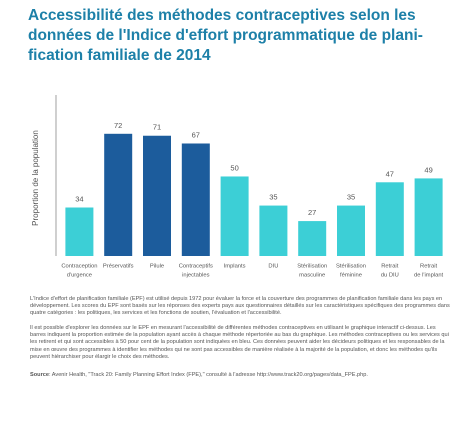 The width and height of the screenshot is (474, 421). What do you see at coordinates (235, 267) in the screenshot?
I see `x-tick-label: Implants` at bounding box center [235, 267].